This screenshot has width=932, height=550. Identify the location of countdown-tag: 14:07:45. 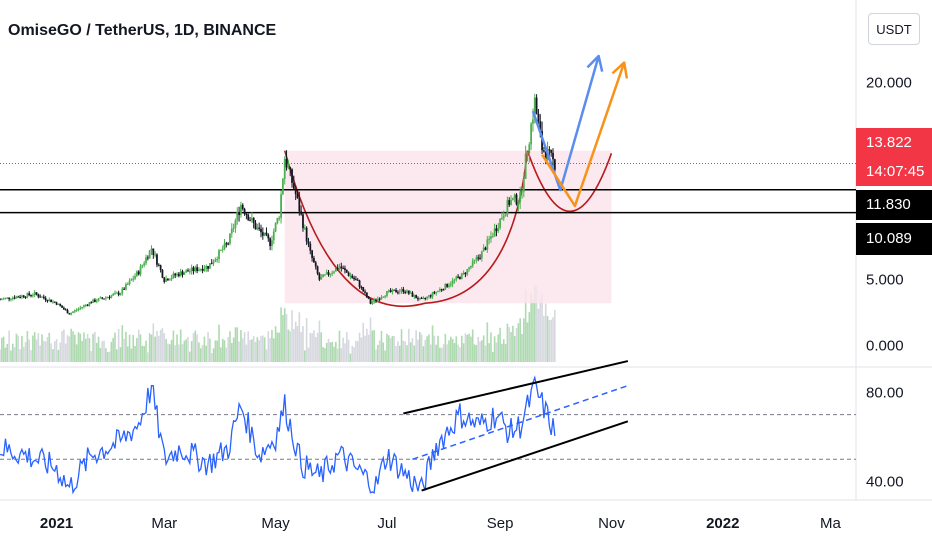
(894, 172).